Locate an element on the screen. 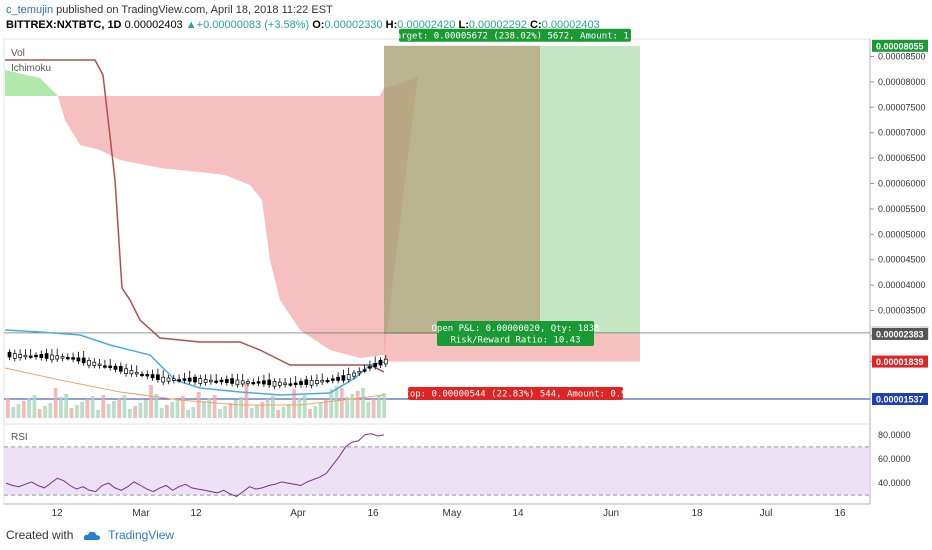  open-value: 0.00002330 is located at coordinates (353, 25).